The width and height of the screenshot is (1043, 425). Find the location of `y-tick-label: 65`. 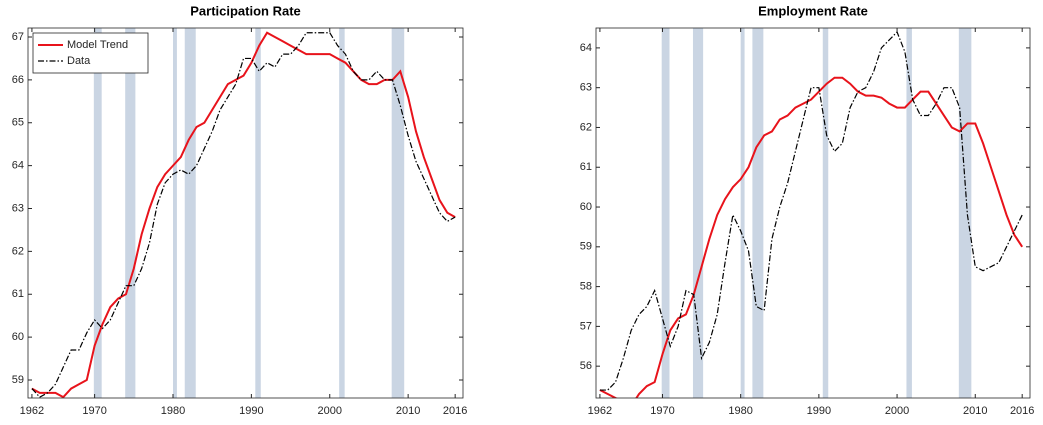

y-tick-label: 65 is located at coordinates (18, 123).